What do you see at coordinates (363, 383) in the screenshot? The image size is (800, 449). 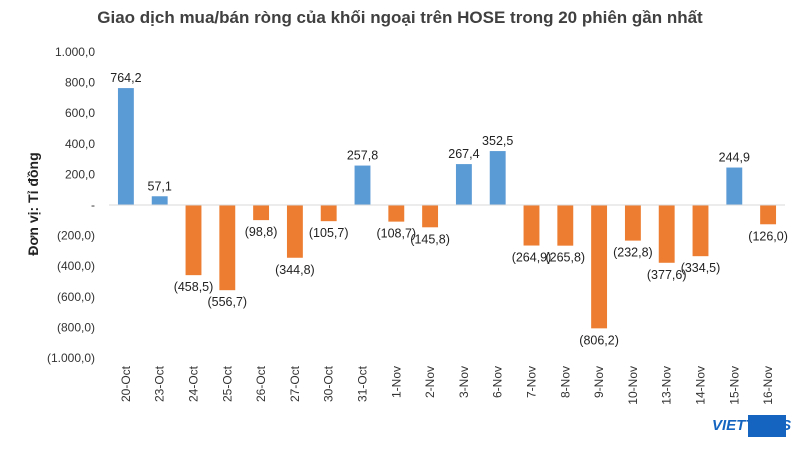 I see `x-tick-label: 31-Oct` at bounding box center [363, 383].